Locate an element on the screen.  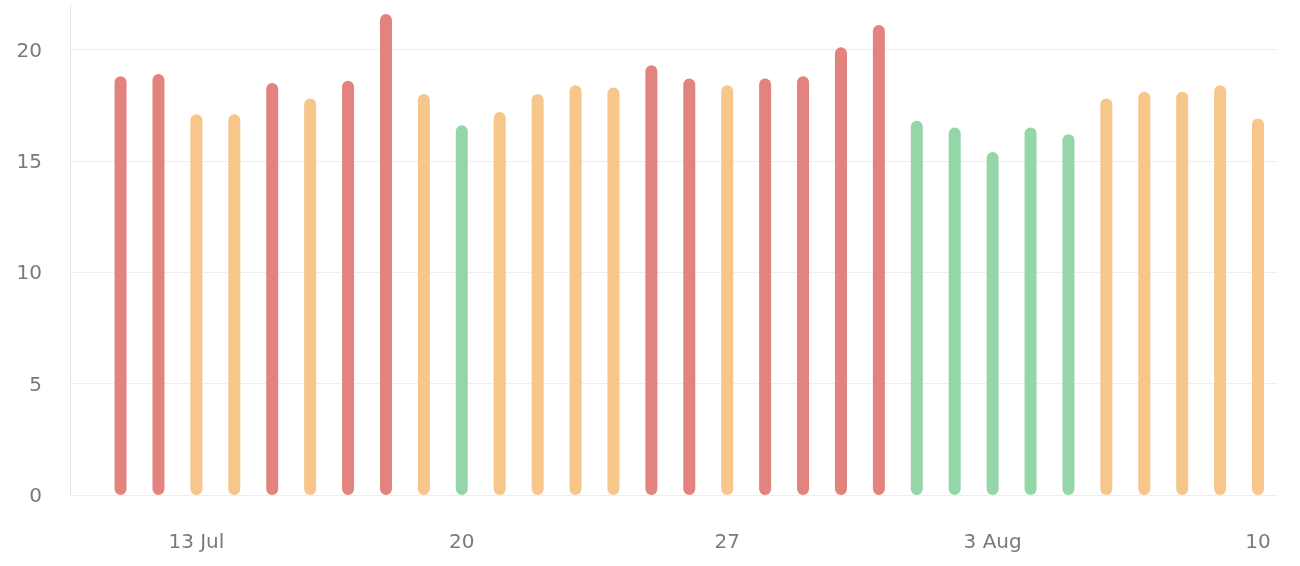
x-tick-label: 13 Jul is located at coordinates (196, 541).